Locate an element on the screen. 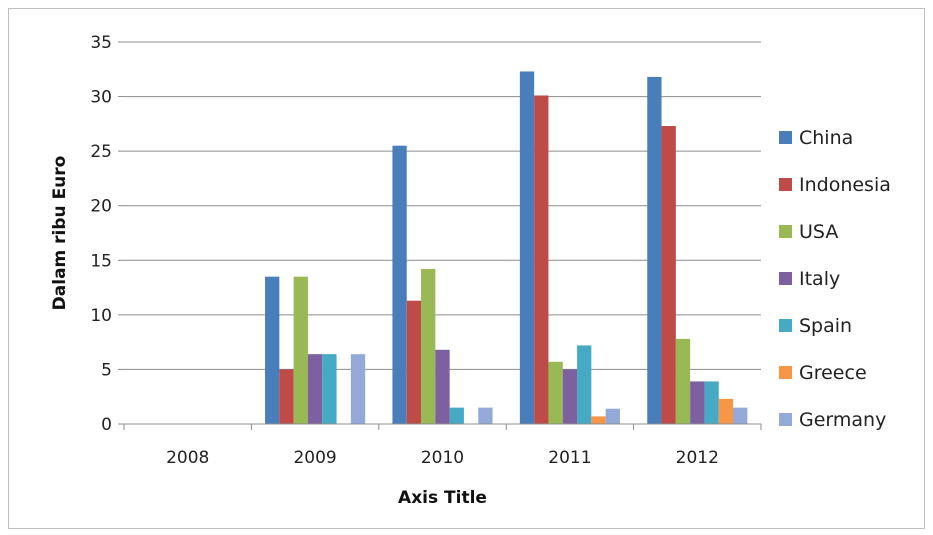 The width and height of the screenshot is (933, 535). bar-germany-2012 is located at coordinates (740, 415).